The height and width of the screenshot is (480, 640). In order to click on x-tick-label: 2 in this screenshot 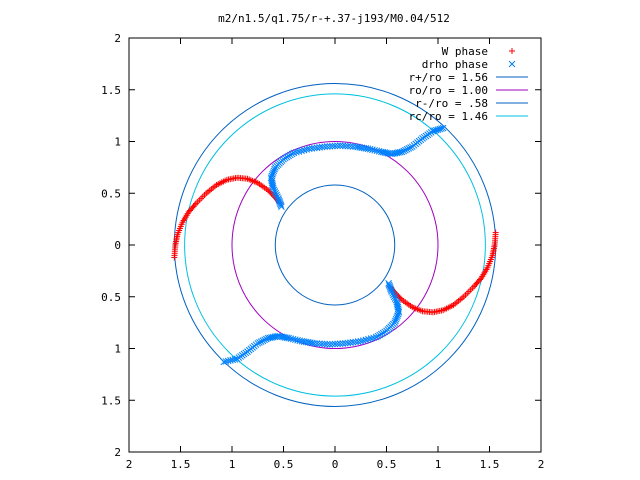, I will do `click(541, 464)`.